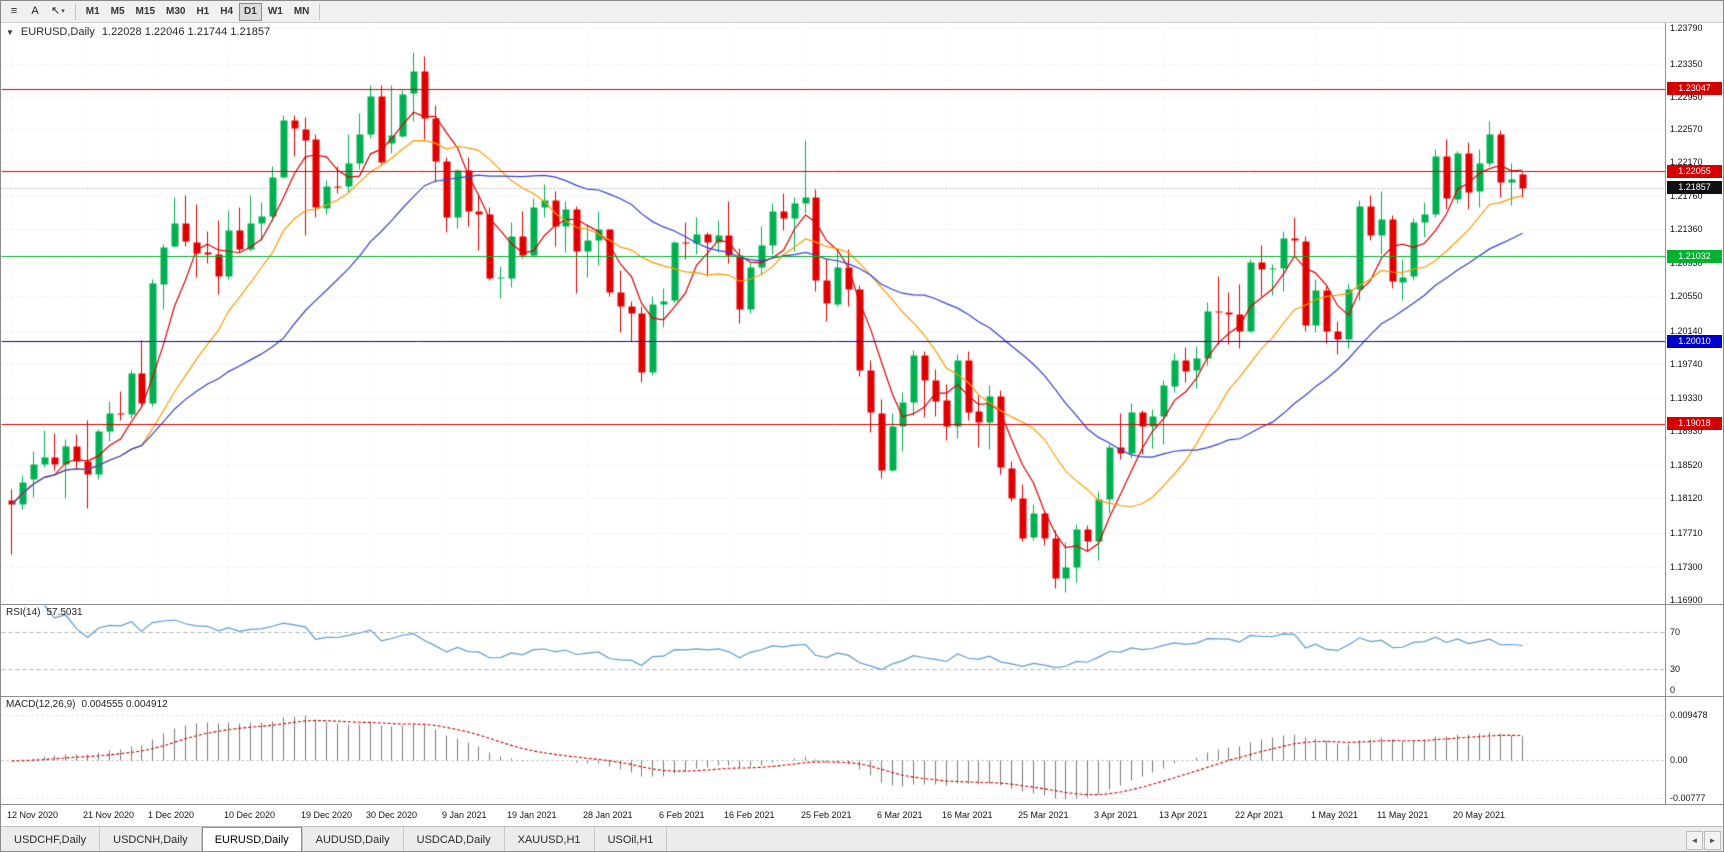 The image size is (1724, 852). I want to click on rsi-axis-label: 70, so click(1675, 632).